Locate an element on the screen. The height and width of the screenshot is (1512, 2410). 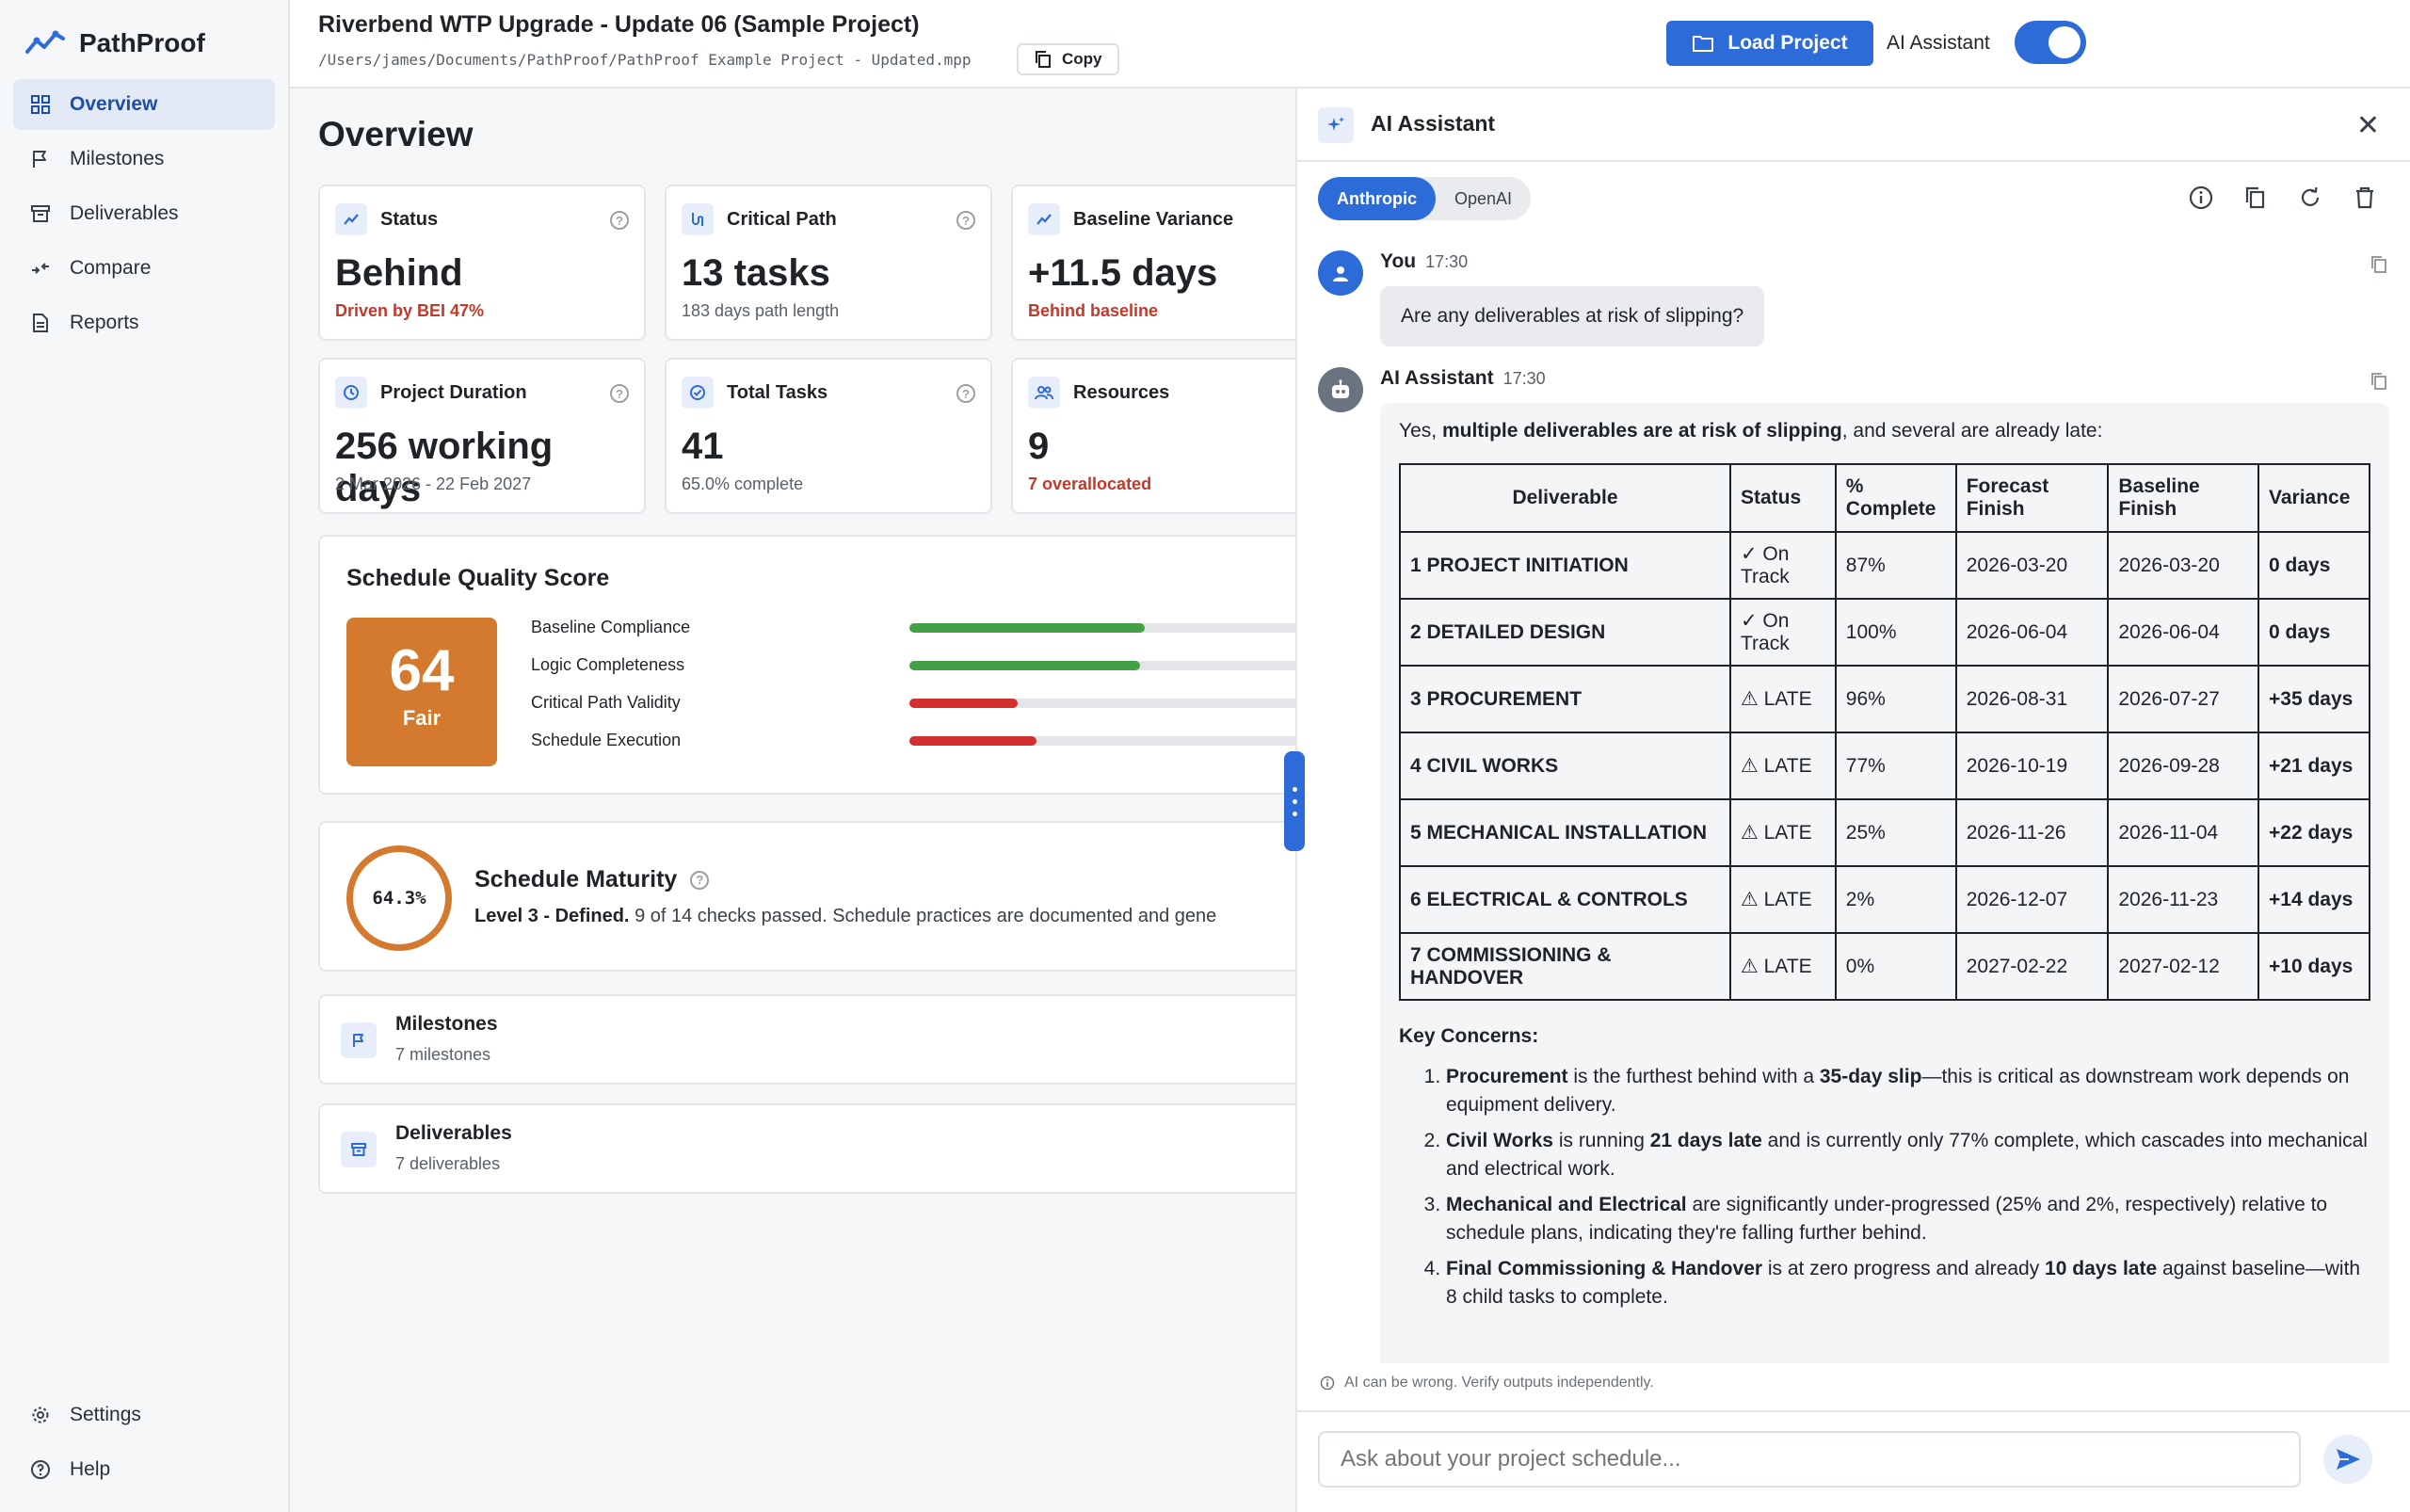
metric-value: 13 tasks is located at coordinates (756, 273).